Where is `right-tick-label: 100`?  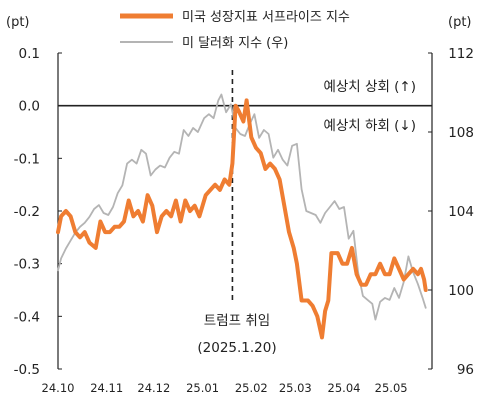
right-tick-label: 100 is located at coordinates (461, 291).